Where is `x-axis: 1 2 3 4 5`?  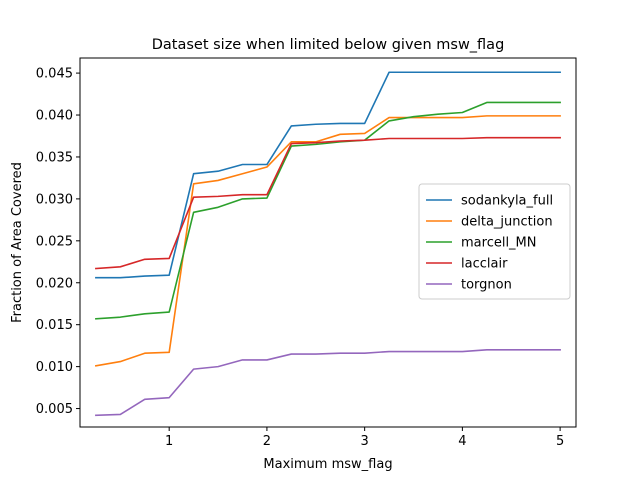 x-axis: 1 2 3 4 5 is located at coordinates (364, 438).